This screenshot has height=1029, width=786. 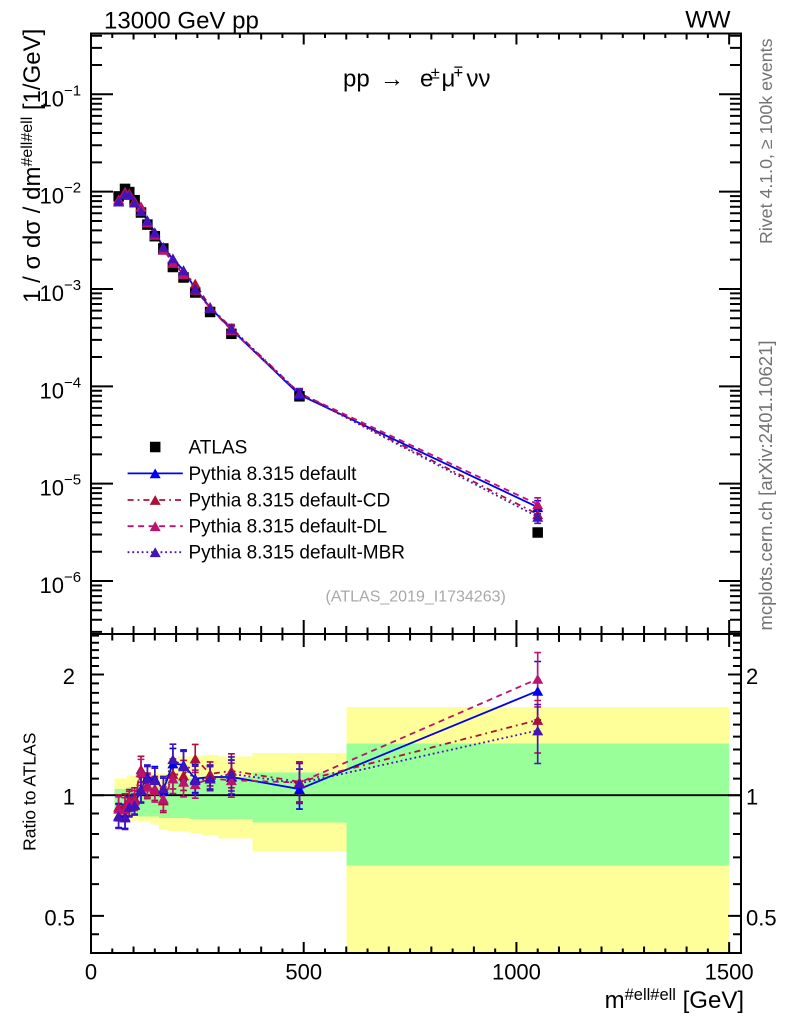 What do you see at coordinates (426, 79) in the screenshot?
I see `svg-text: e` at bounding box center [426, 79].